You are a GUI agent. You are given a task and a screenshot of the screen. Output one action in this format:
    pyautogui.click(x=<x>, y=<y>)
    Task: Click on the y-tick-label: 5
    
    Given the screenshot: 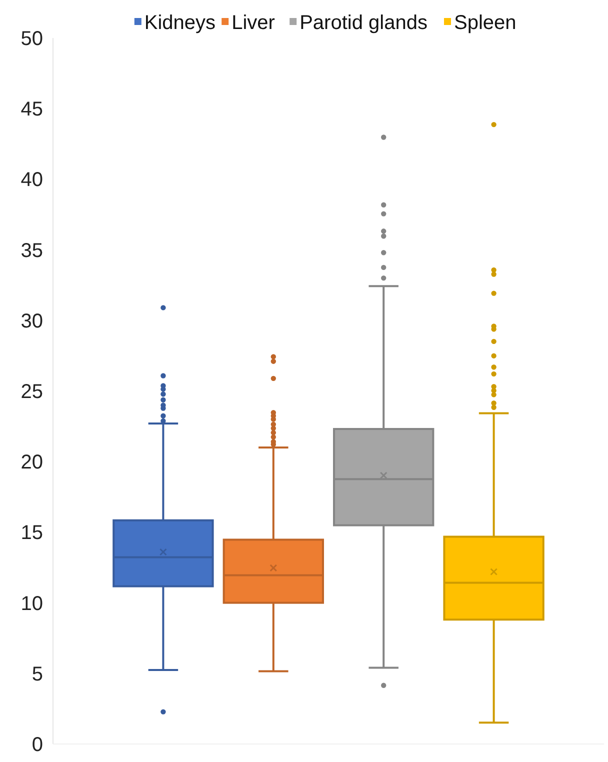 What is the action you would take?
    pyautogui.click(x=37, y=674)
    